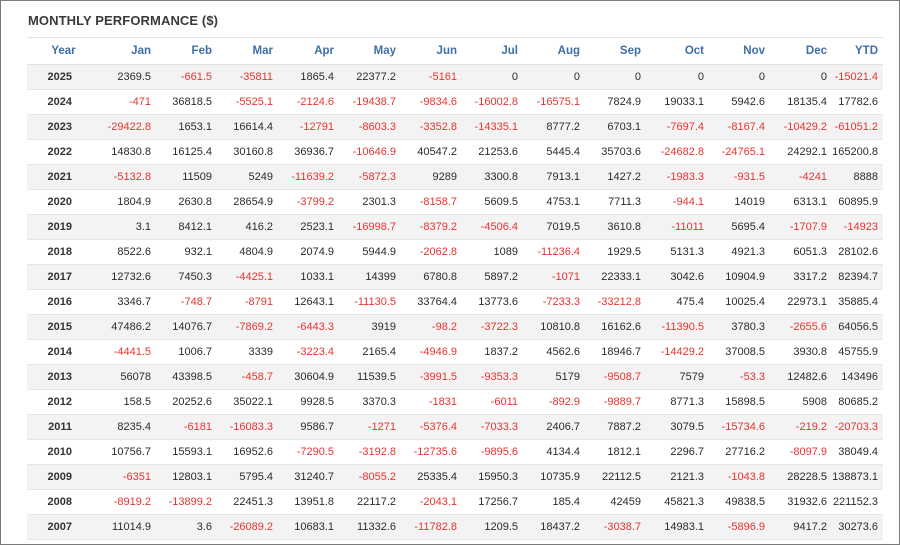 Image resolution: width=900 pixels, height=545 pixels. Describe the element at coordinates (801, 252) in the screenshot. I see `month-value-cell: 6051.3` at that location.